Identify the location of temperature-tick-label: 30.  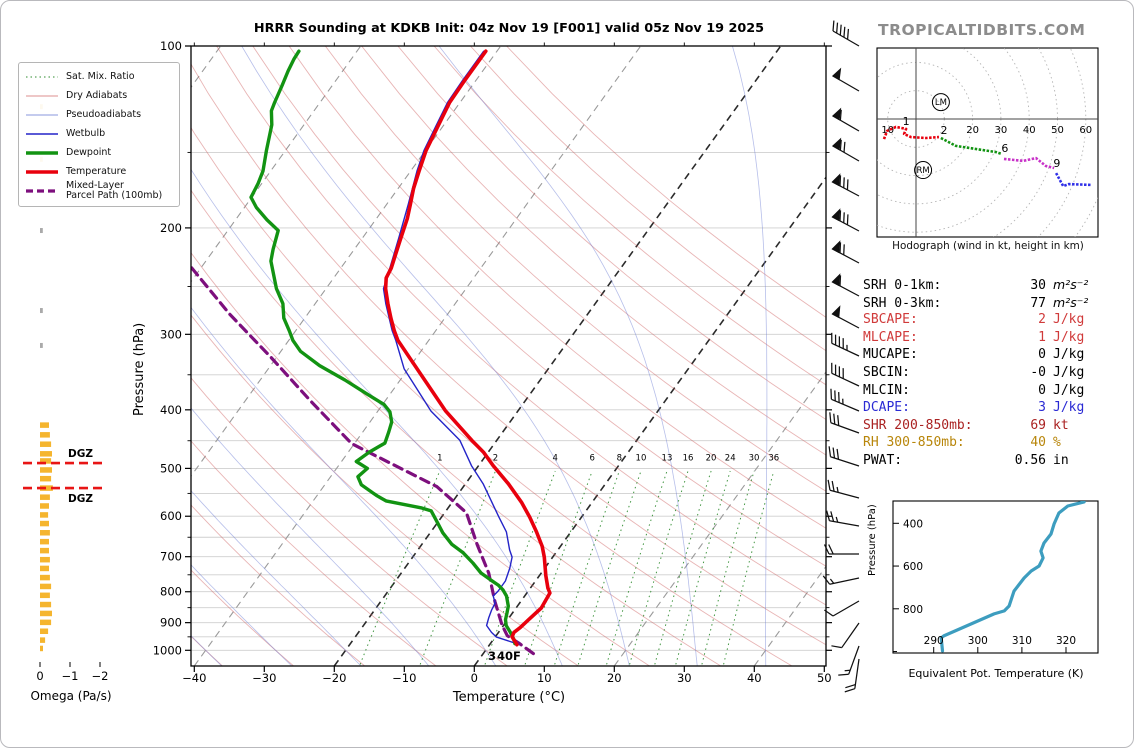
(684, 678).